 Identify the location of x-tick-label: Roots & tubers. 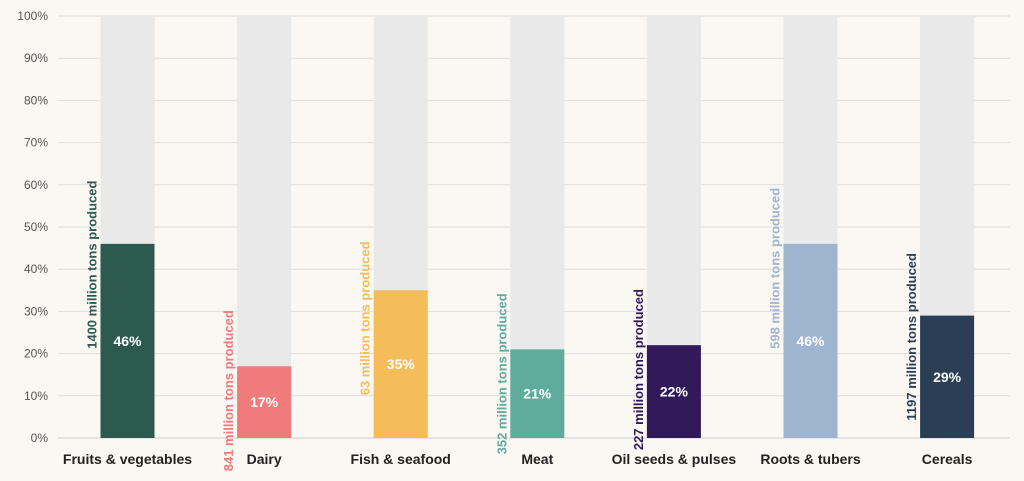
(810, 459).